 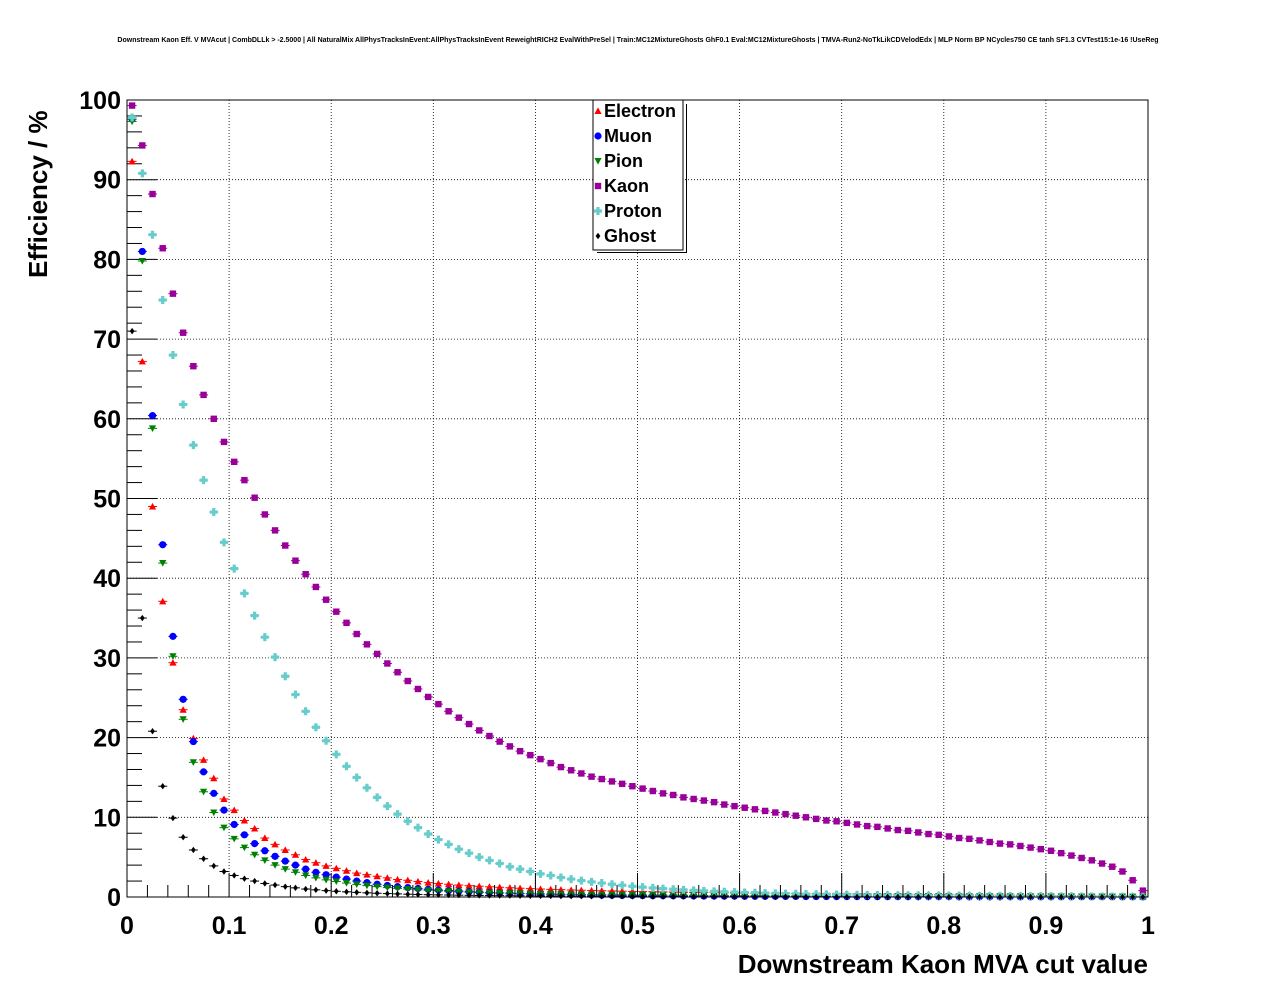 I want to click on legend: Electron Muon Pion Kaon Proton Ghost, so click(x=639, y=176).